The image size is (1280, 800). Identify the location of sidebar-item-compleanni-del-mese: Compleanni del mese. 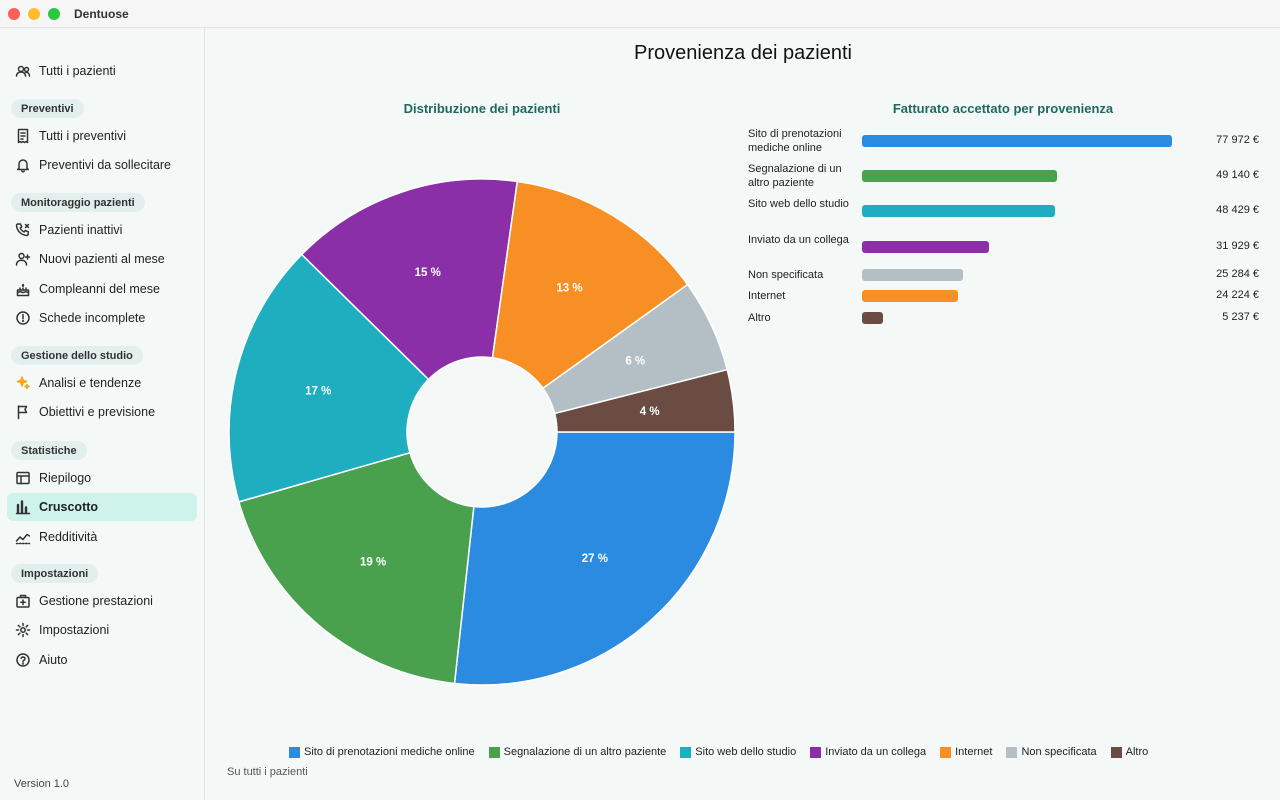
(102, 289).